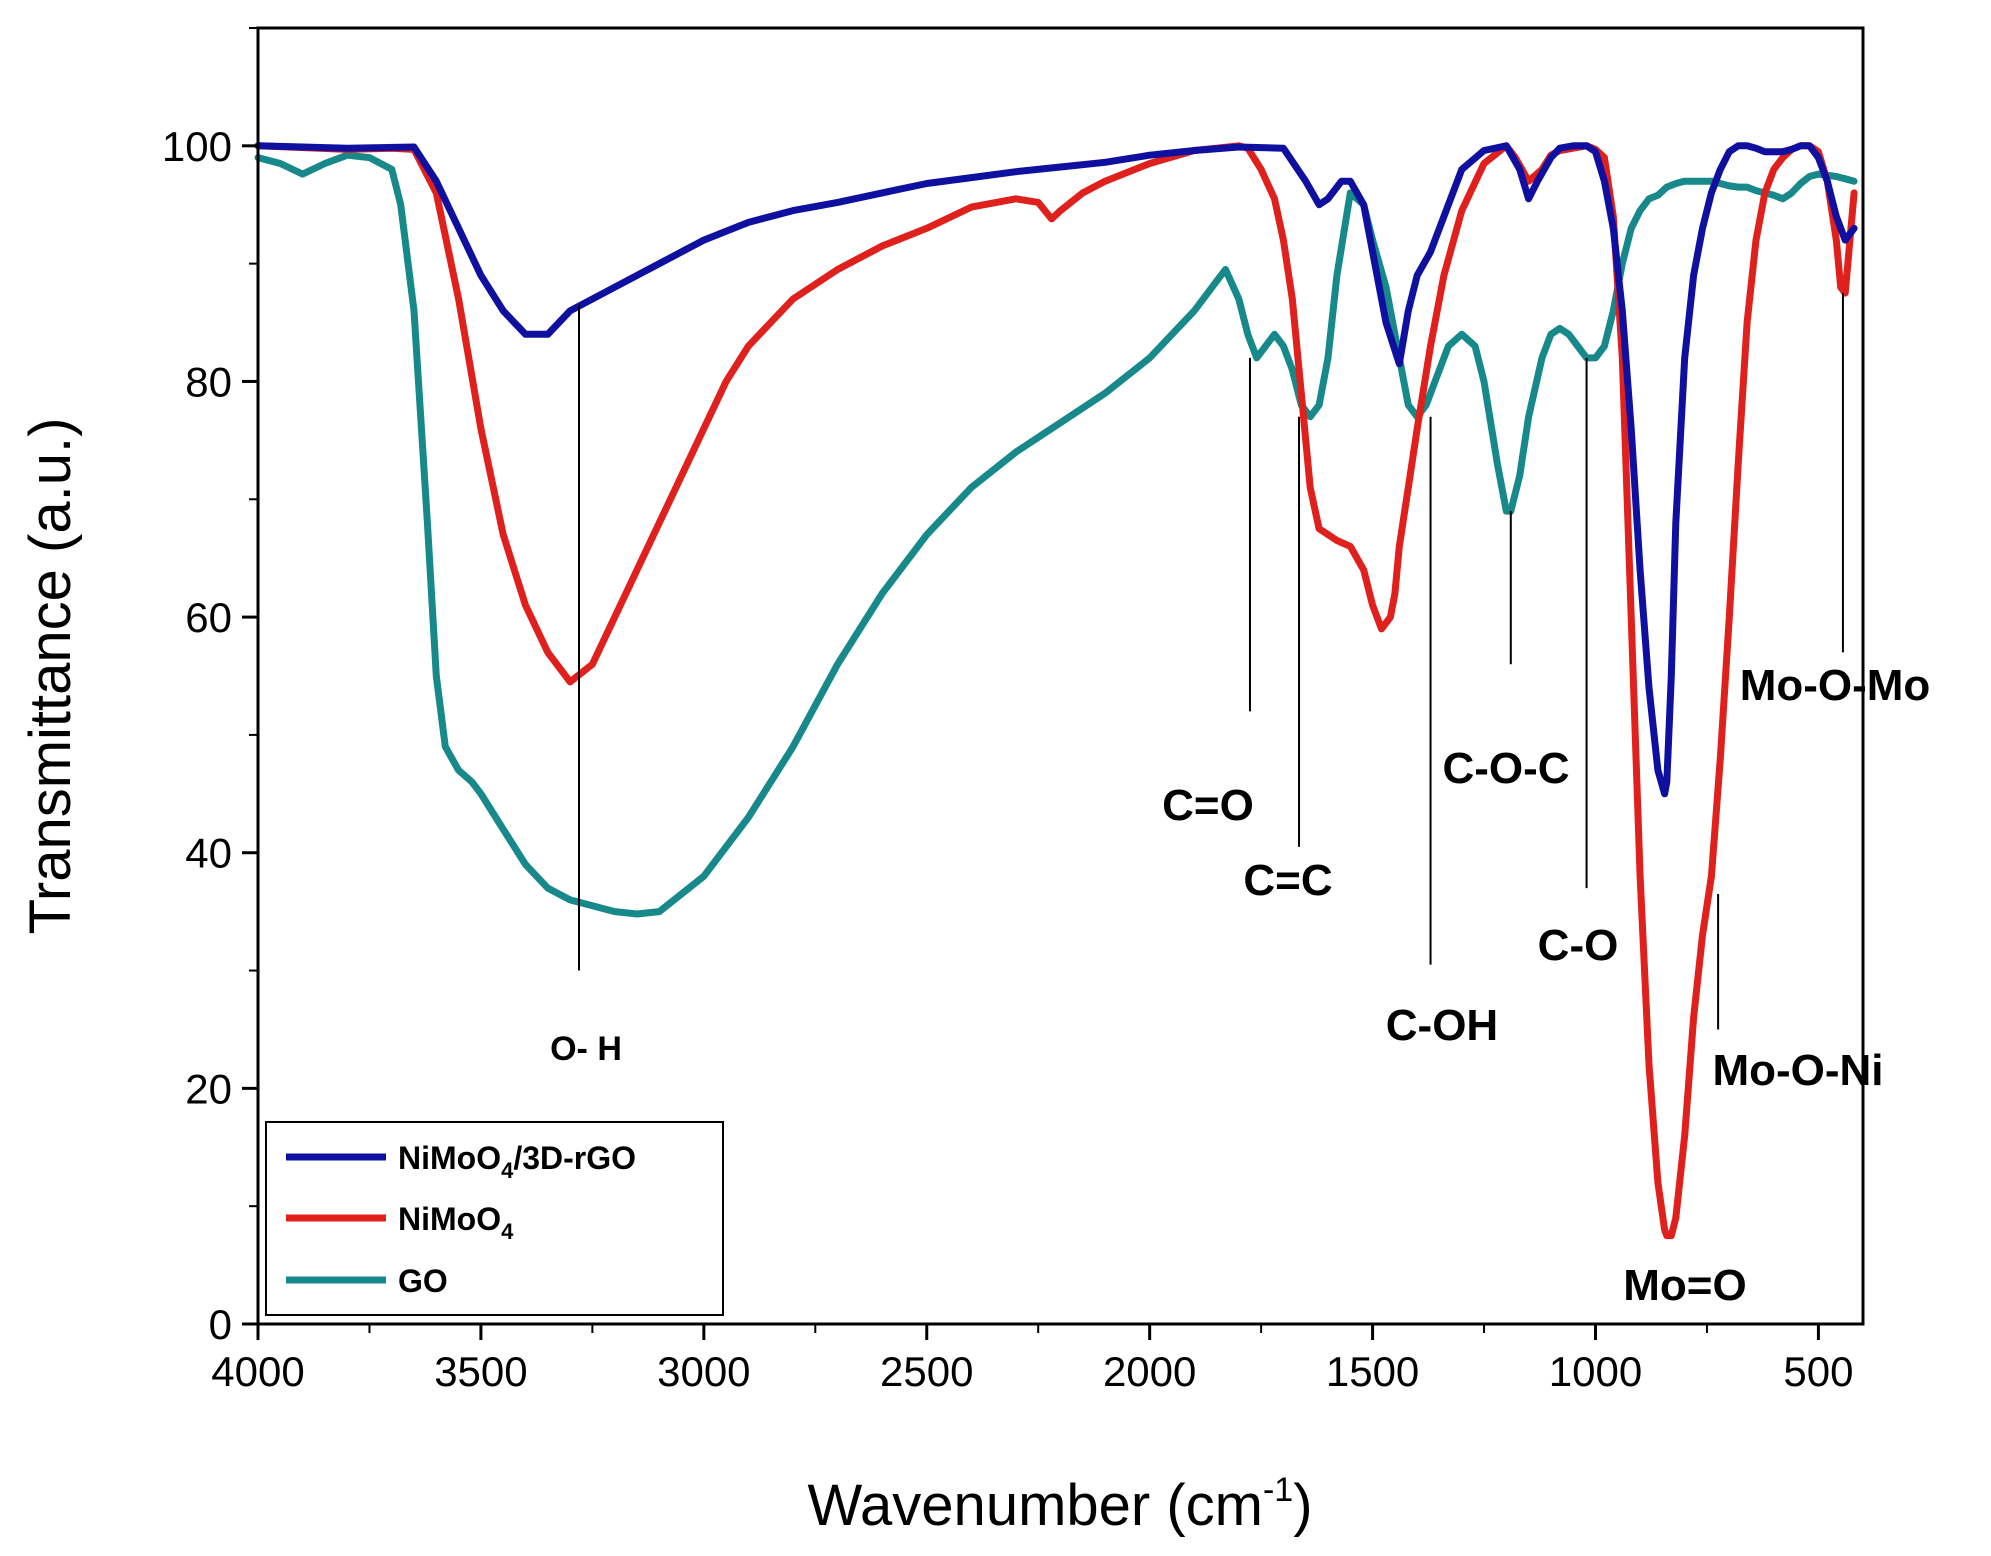 The height and width of the screenshot is (1556, 1991). What do you see at coordinates (197, 146) in the screenshot?
I see `y-tick-label-100: 100` at bounding box center [197, 146].